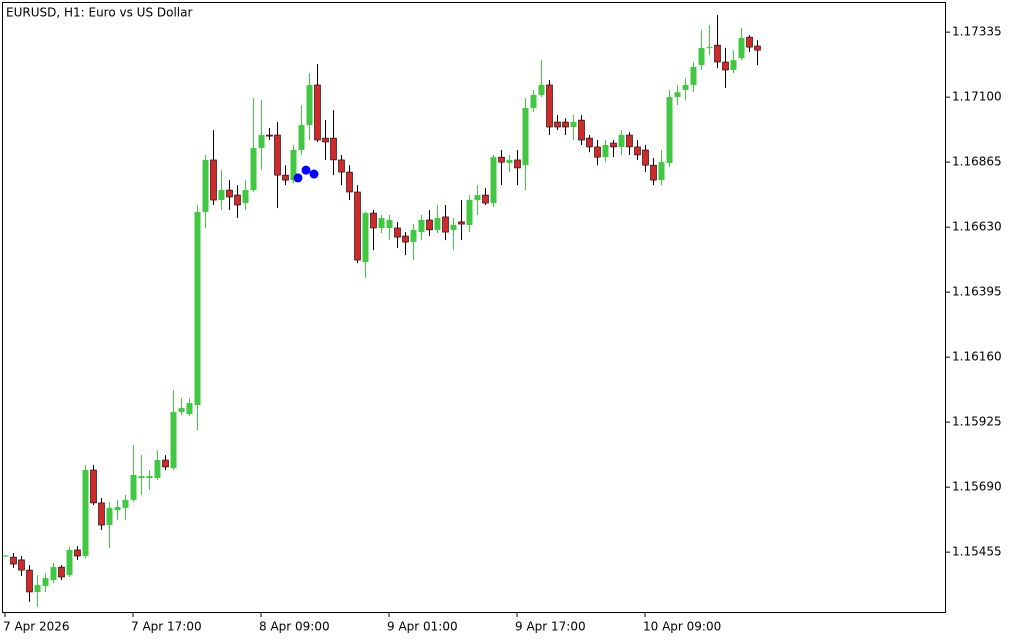 The width and height of the screenshot is (1024, 640). Describe the element at coordinates (977, 97) in the screenshot. I see `y-tick-label: 1.17100` at that location.